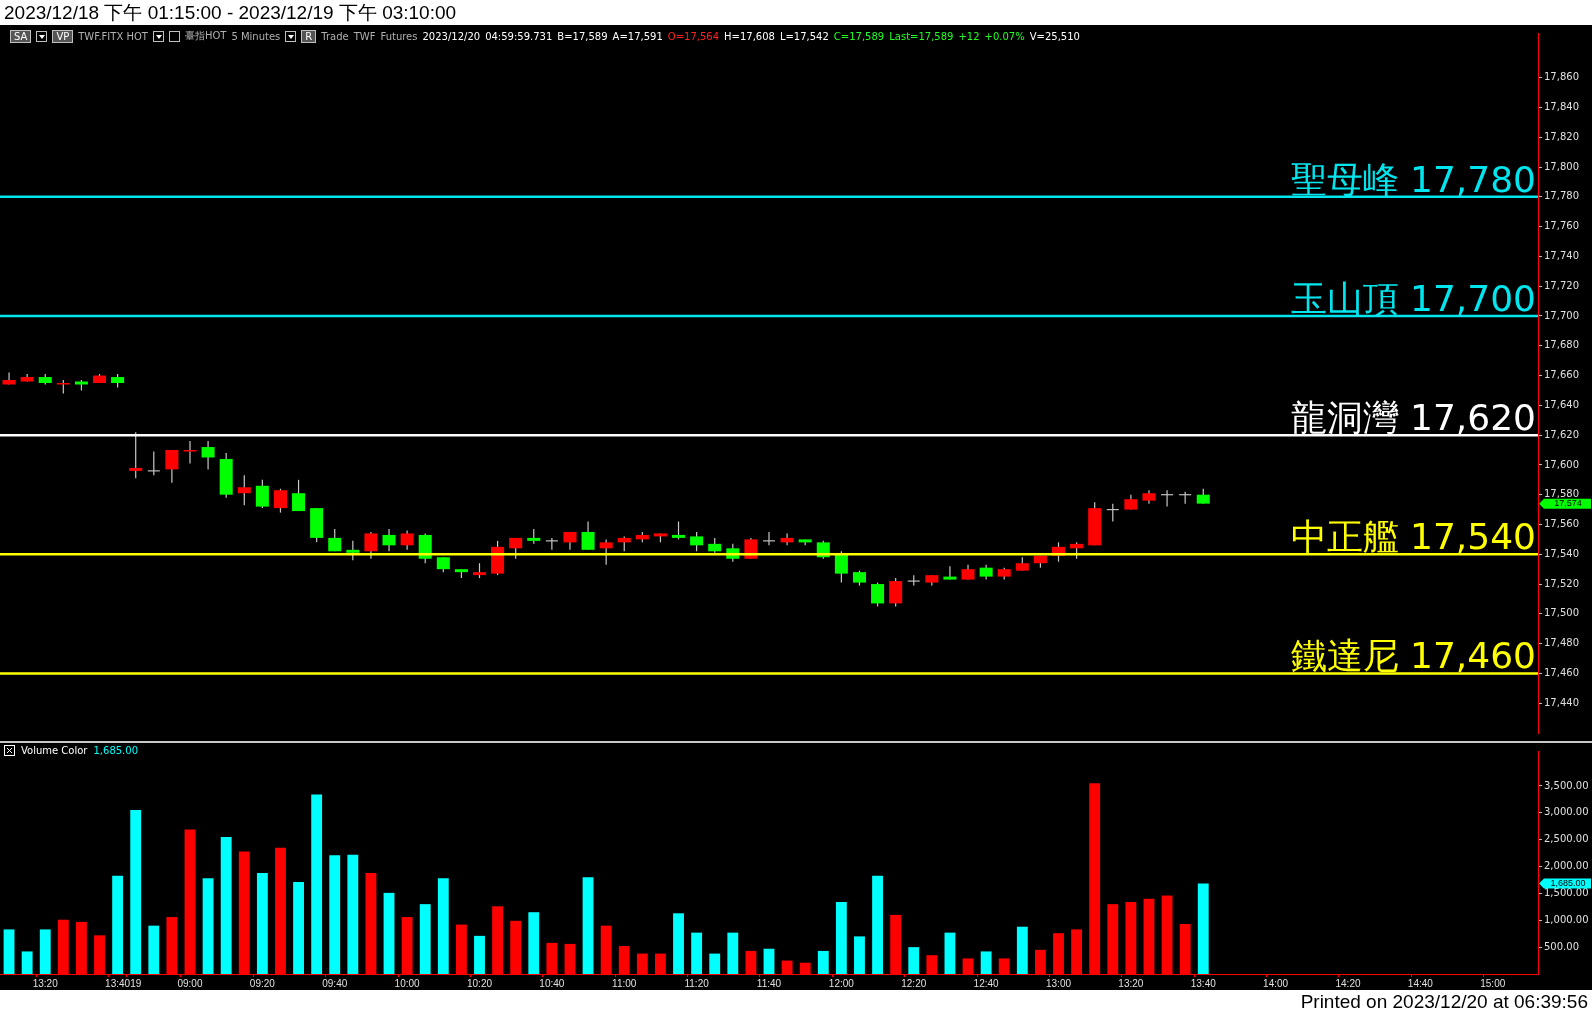 The width and height of the screenshot is (1592, 1014). Describe the element at coordinates (1568, 503) in the screenshot. I see `text: 17,574` at that location.